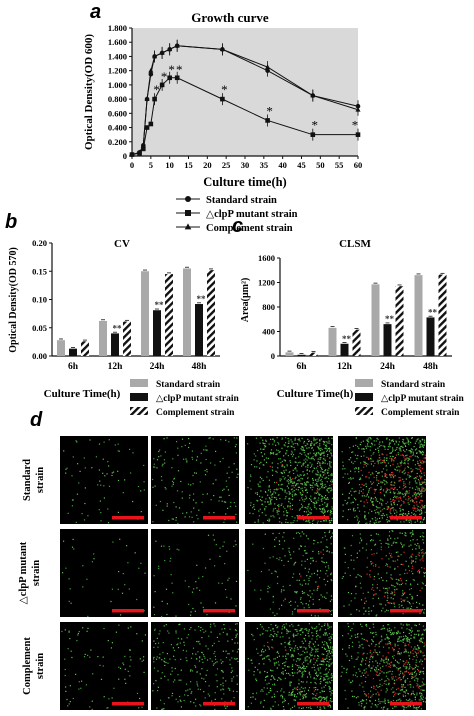 The width and height of the screenshot is (474, 716). What do you see at coordinates (230, 17) in the screenshot?
I see `panel-a-title: Growth curve` at bounding box center [230, 17].